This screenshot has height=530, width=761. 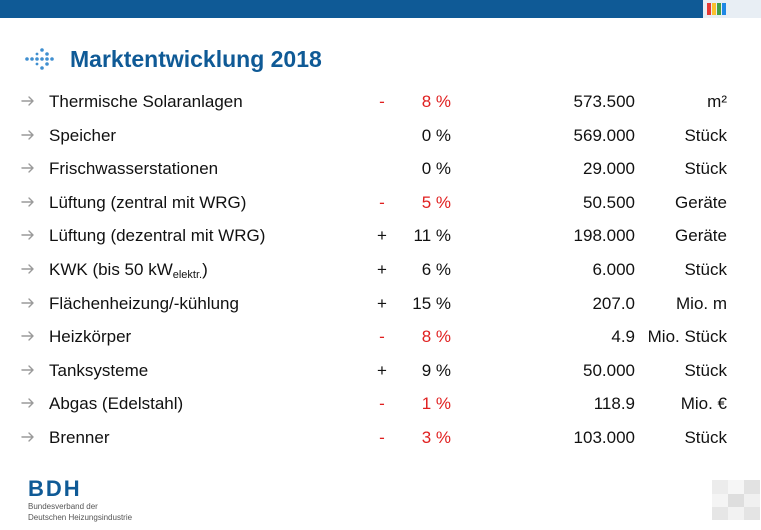 I want to click on row-label: Flächenheizung/-kühlung, so click(x=144, y=303).